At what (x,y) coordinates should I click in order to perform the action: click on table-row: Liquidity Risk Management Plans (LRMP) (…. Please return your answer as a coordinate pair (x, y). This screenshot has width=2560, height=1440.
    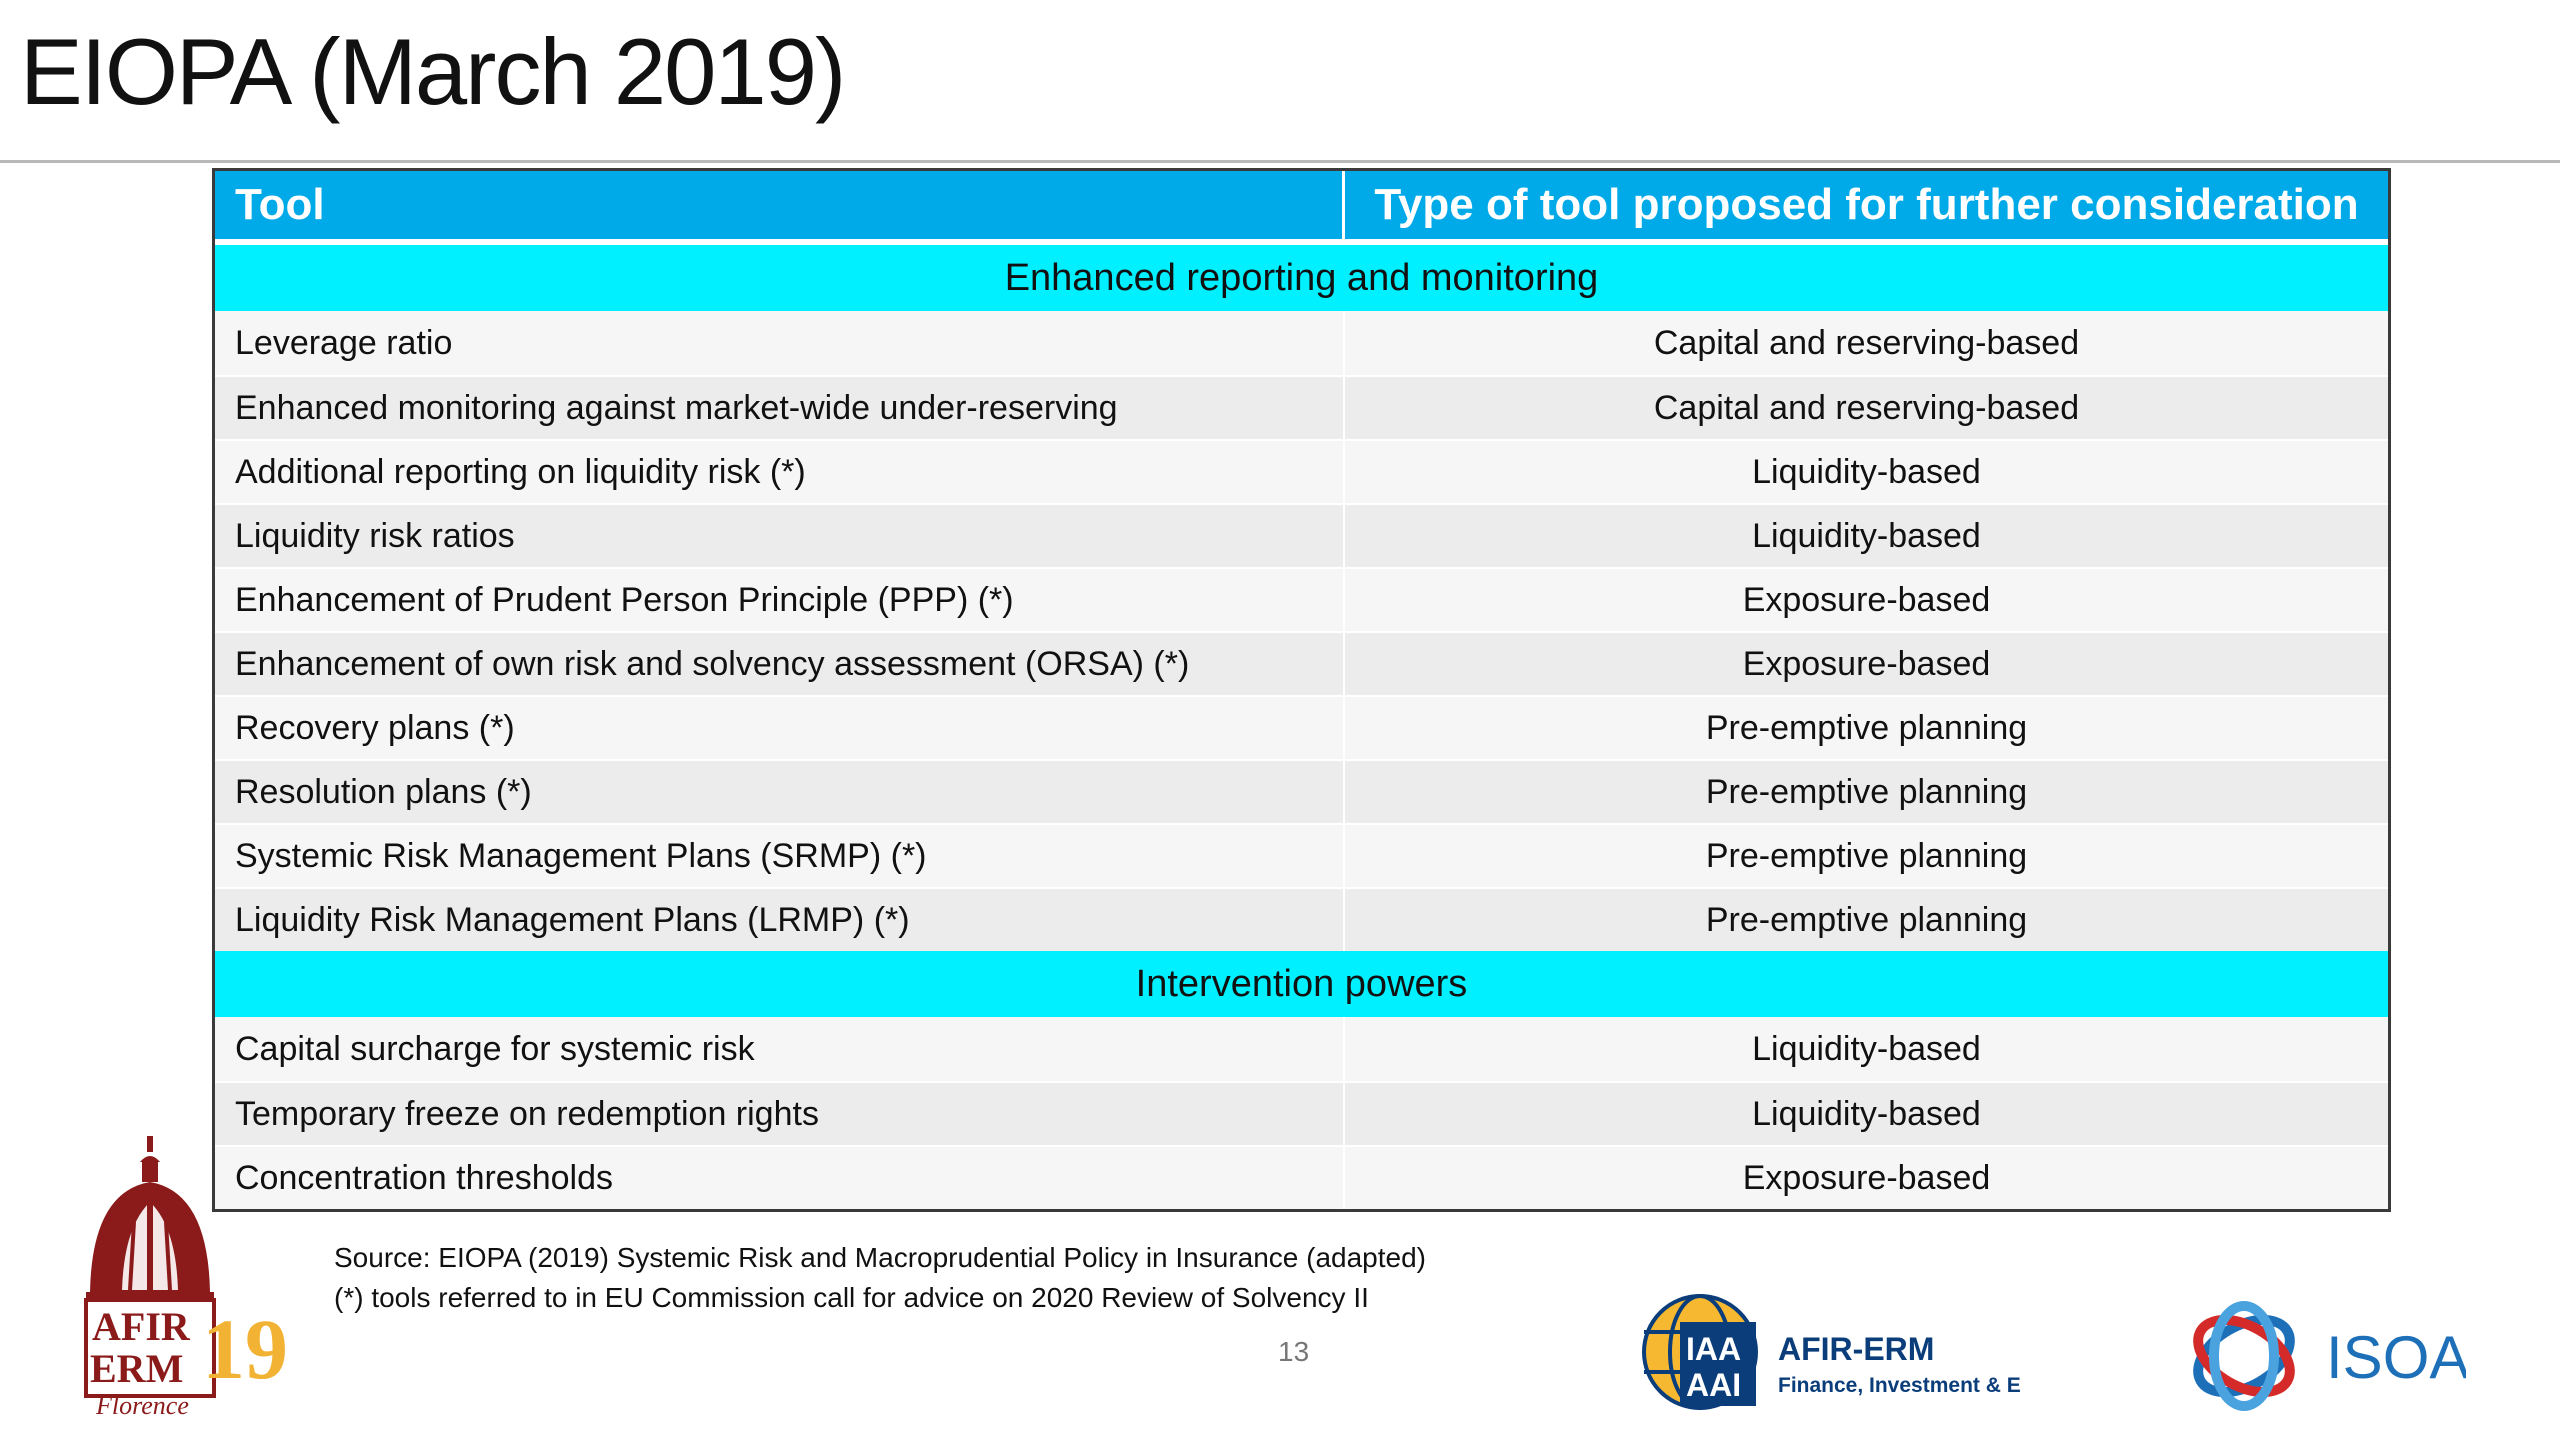
    Looking at the image, I should click on (1301, 919).